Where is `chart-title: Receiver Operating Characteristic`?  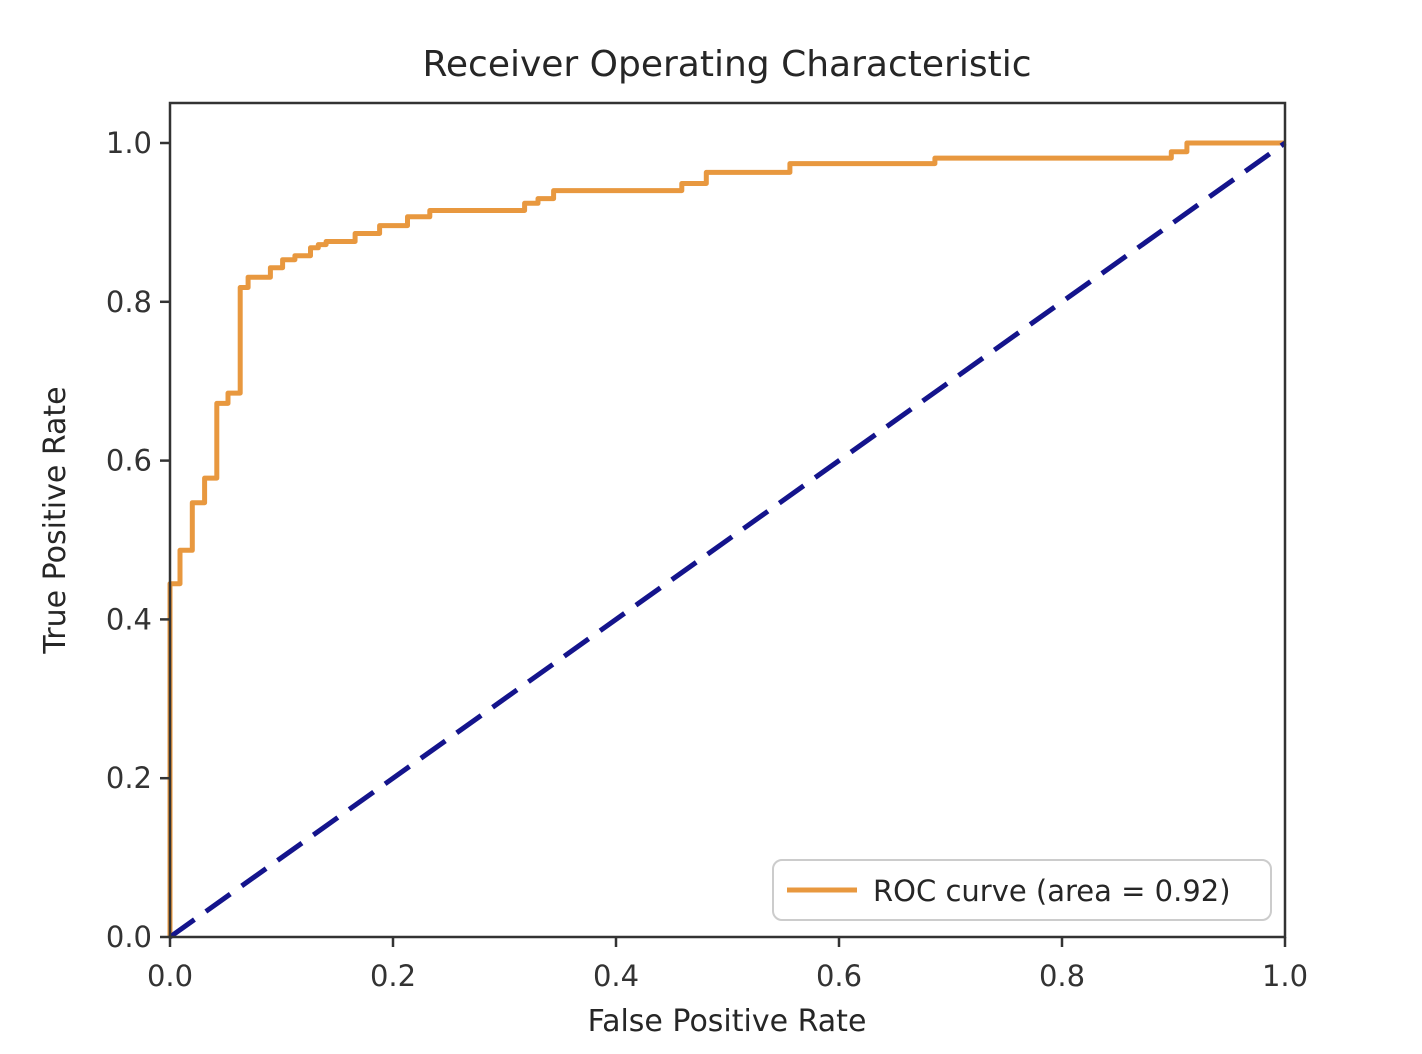
chart-title: Receiver Operating Characteristic is located at coordinates (726, 64).